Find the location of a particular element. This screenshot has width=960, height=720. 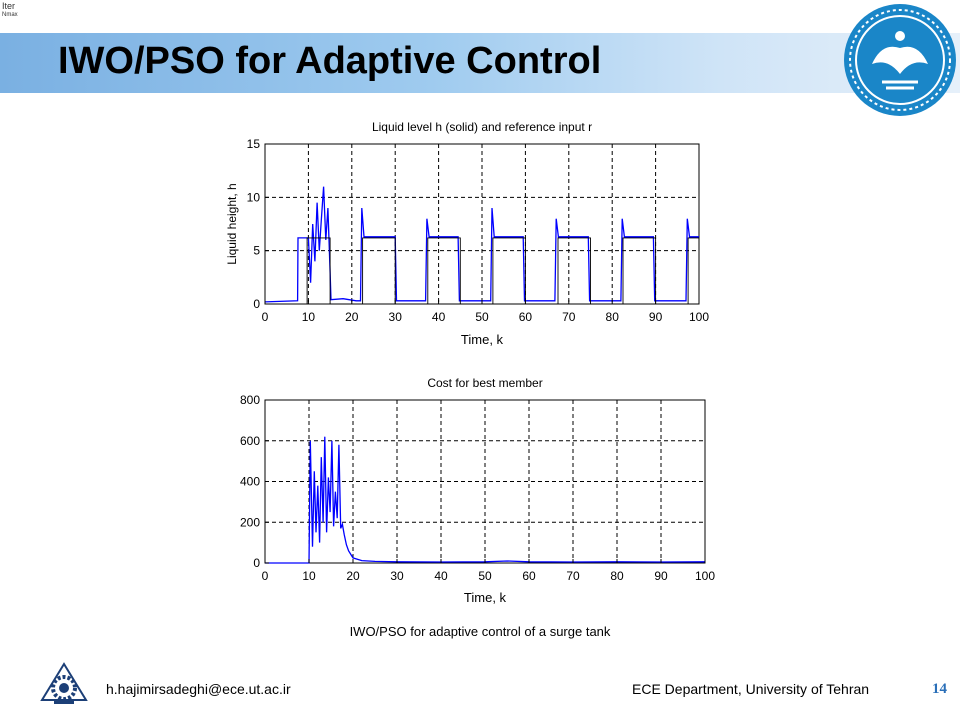

corner-label: Iter Nmax is located at coordinates (10, 11).